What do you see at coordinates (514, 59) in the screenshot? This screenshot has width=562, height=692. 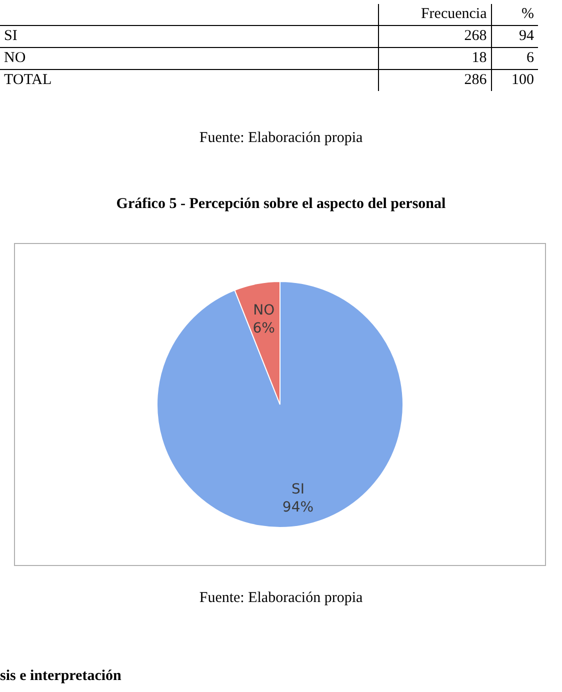 I see `data-label: 6` at bounding box center [514, 59].